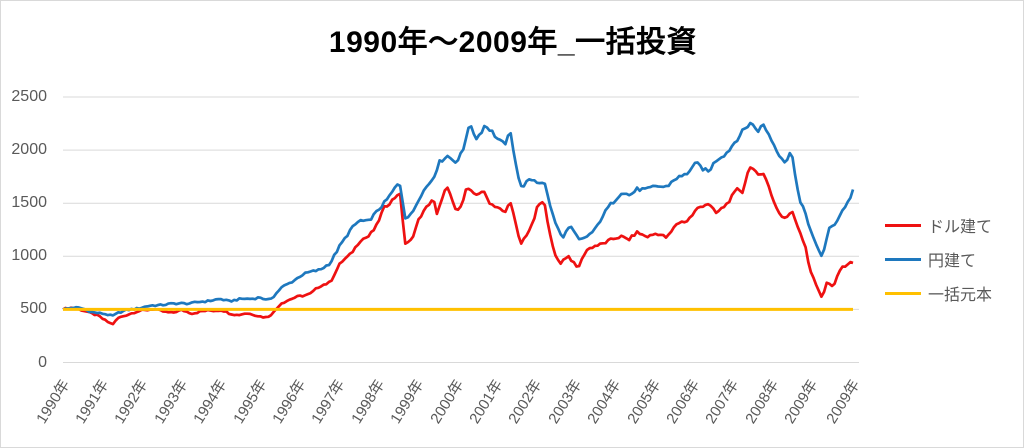 This screenshot has width=1024, height=448. Describe the element at coordinates (29, 203) in the screenshot. I see `y-axis-tick-label: 1500` at that location.